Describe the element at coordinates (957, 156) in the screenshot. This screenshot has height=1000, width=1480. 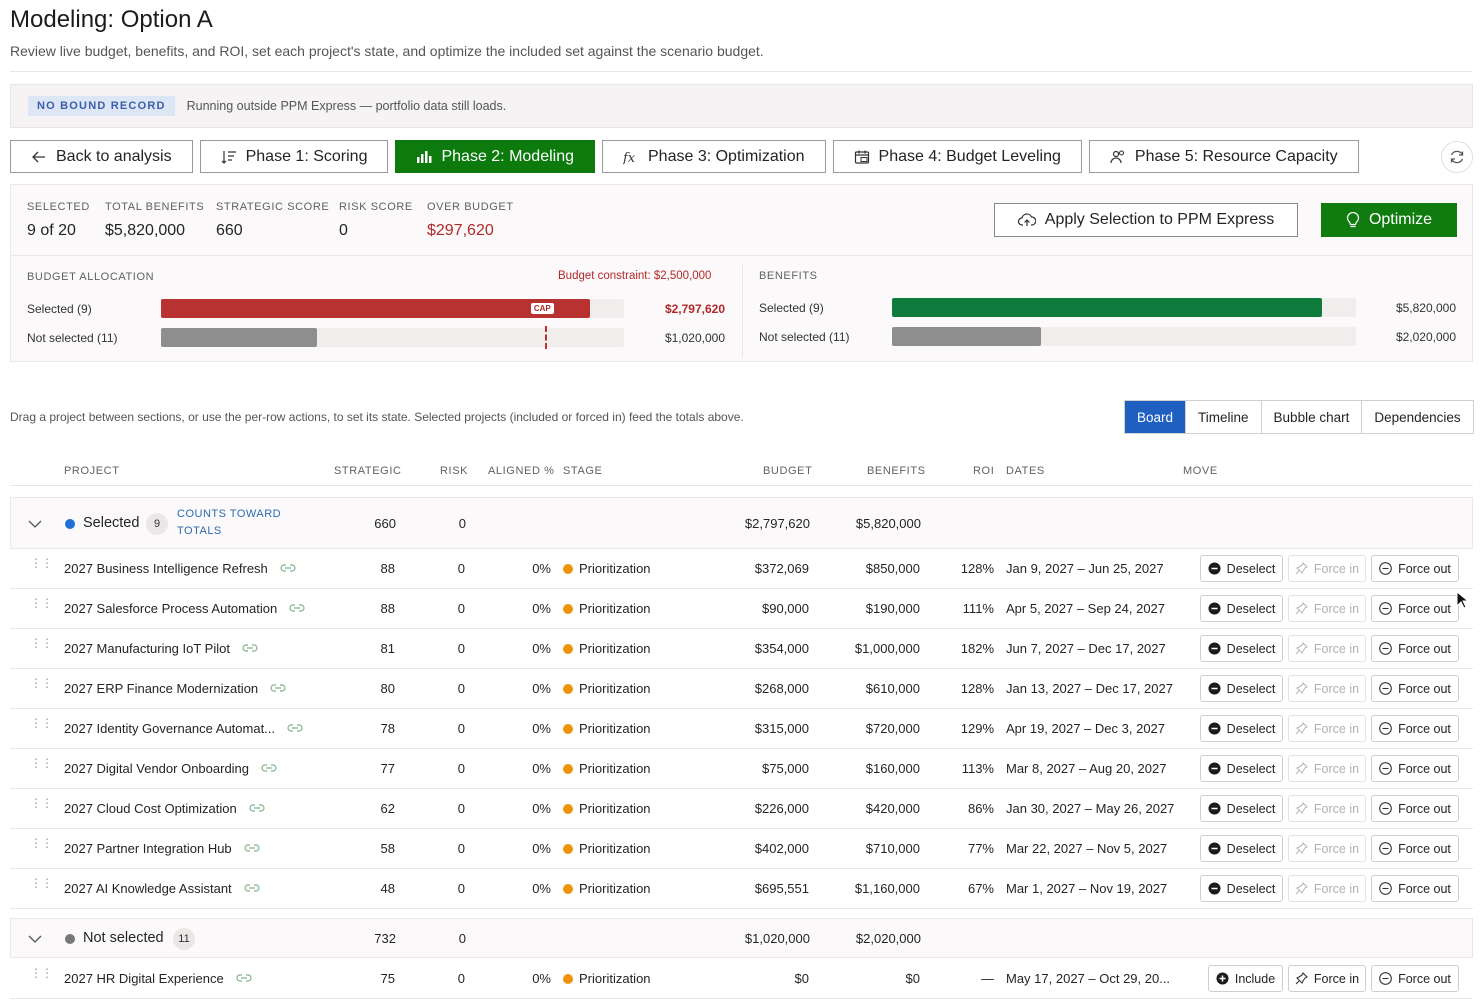
I see `tab-phase-4-budget-leveling: Phase 4: Budget Leveling` at that location.